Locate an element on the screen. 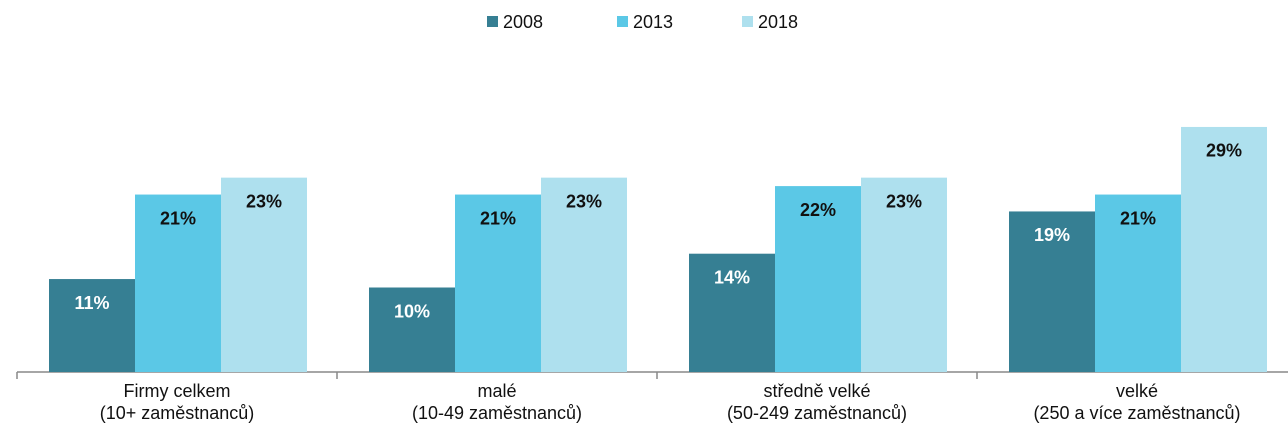 The image size is (1288, 432). legend-label: 2013 is located at coordinates (653, 22).